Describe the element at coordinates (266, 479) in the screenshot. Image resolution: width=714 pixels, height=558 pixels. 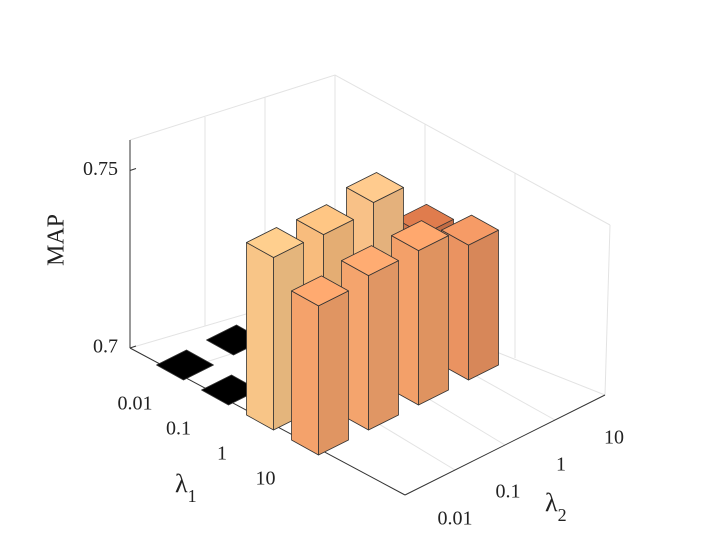
I see `x-tick-label: 10` at that location.